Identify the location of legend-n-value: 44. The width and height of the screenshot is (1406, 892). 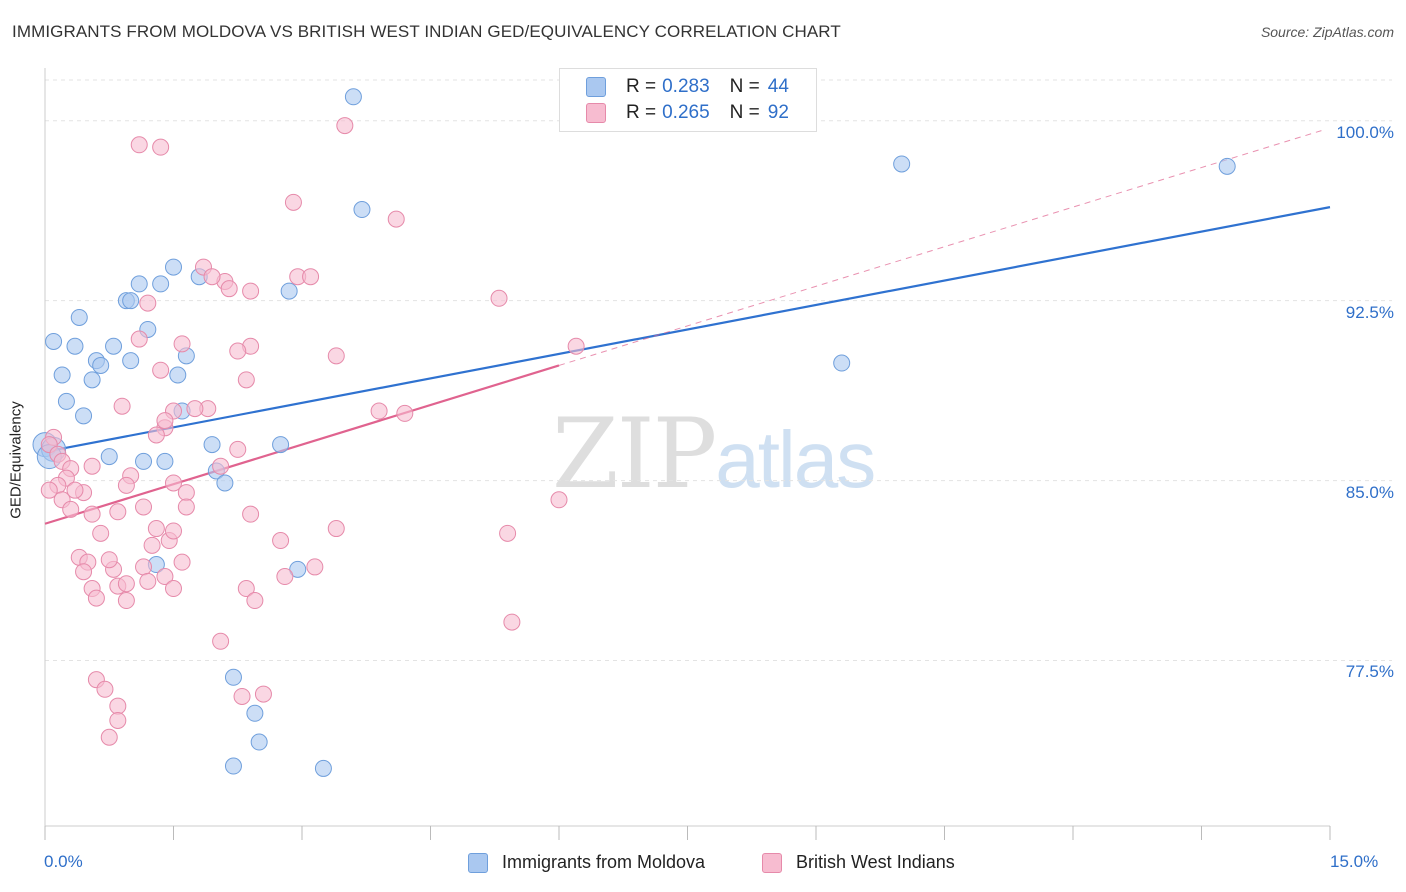
(778, 86).